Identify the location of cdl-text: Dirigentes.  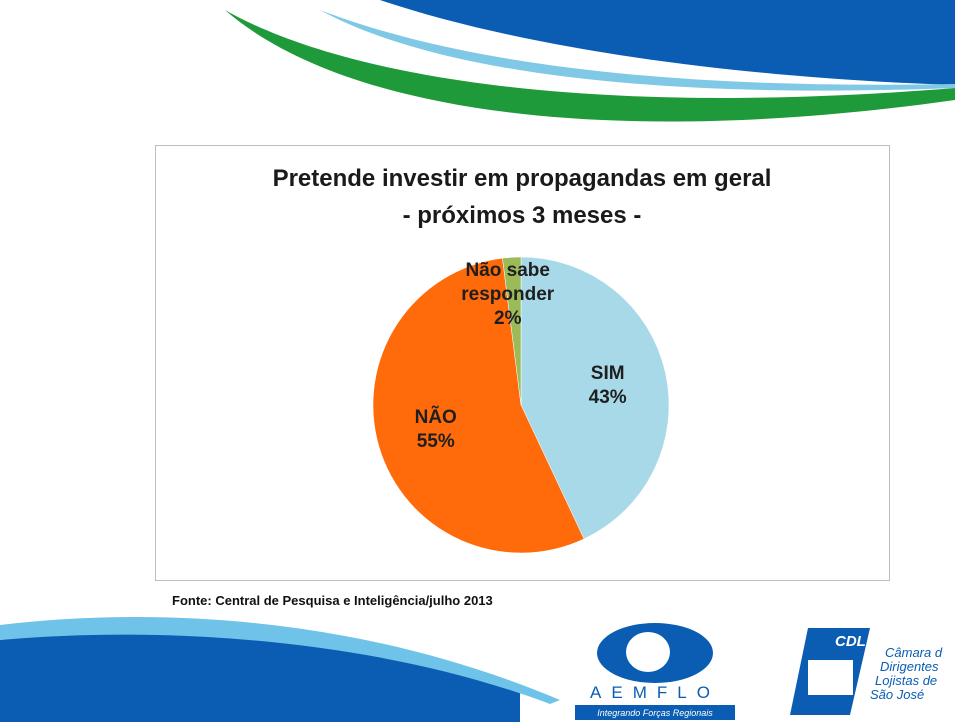
(909, 666).